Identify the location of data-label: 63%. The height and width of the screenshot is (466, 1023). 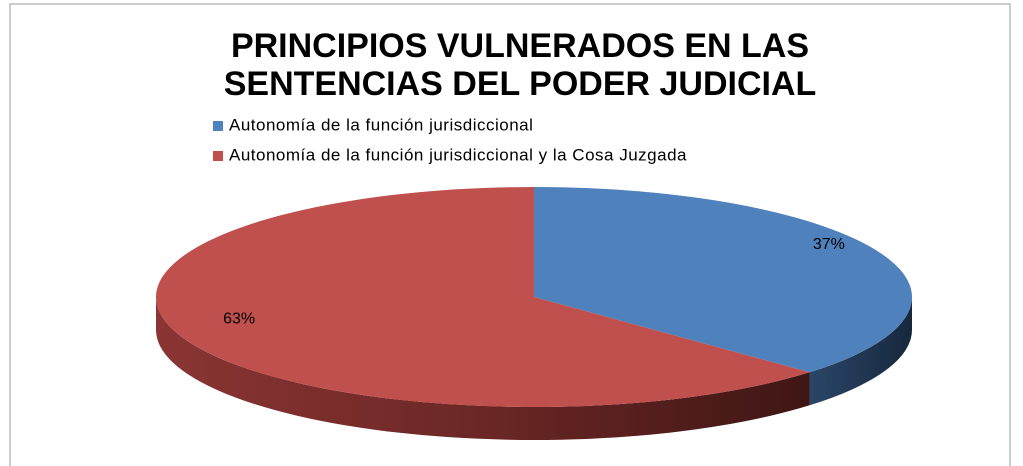
(239, 318).